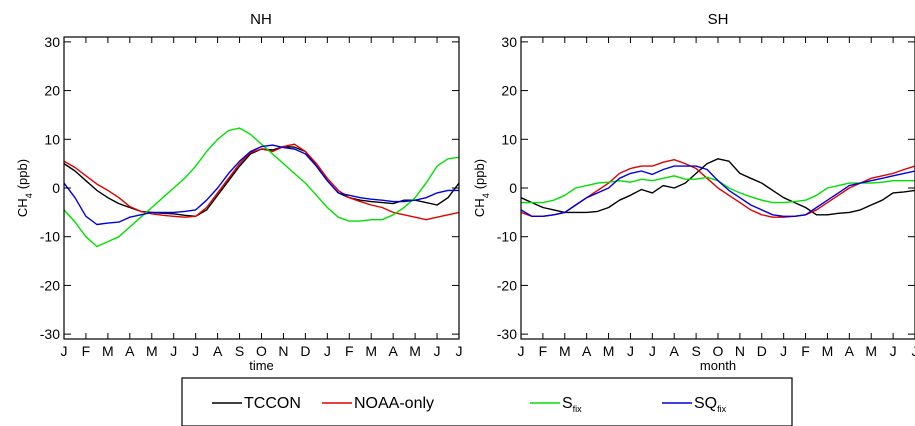  I want to click on legend-label-main: NOAA-only, so click(394, 403).